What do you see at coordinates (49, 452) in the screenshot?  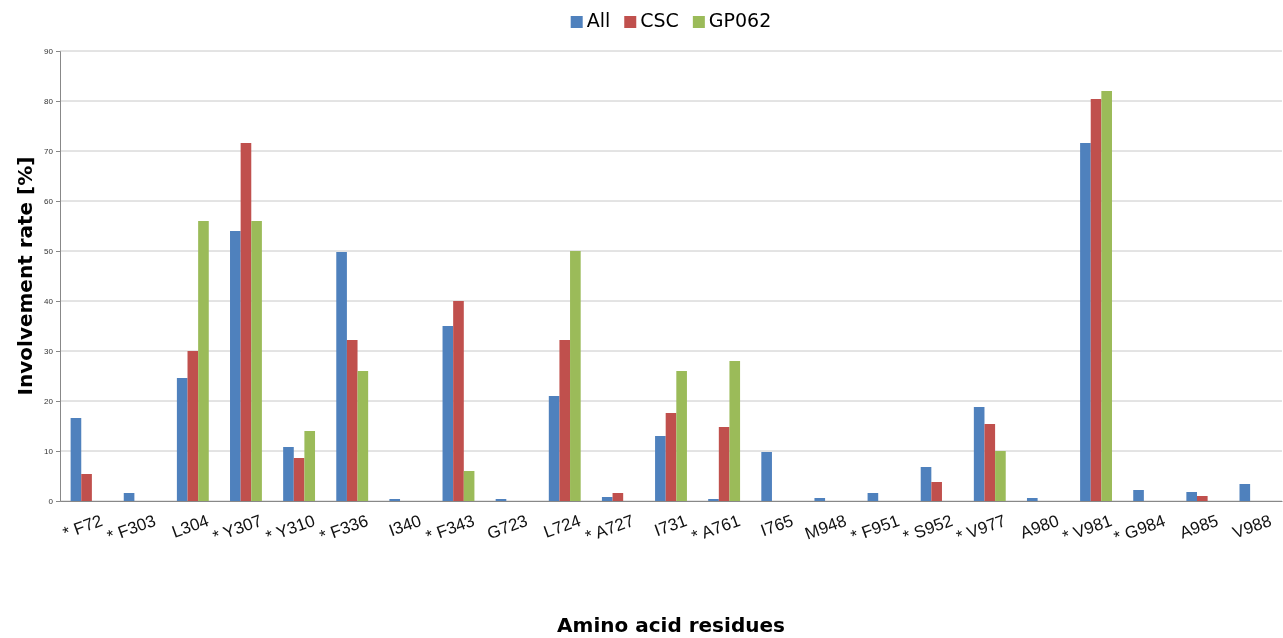 I see `y-tick-label: 10` at bounding box center [49, 452].